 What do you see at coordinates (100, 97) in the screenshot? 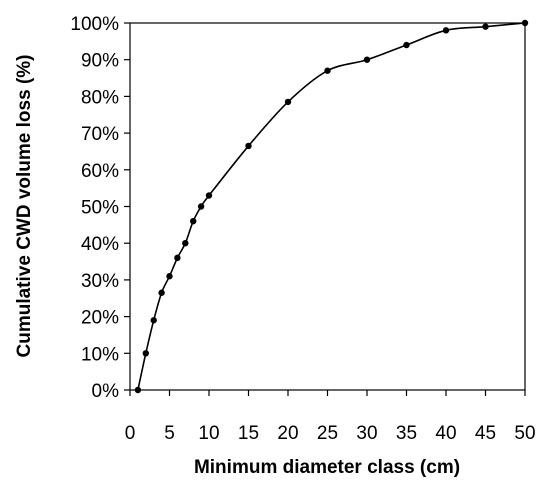
I see `y-tick-label: 80%` at bounding box center [100, 97].